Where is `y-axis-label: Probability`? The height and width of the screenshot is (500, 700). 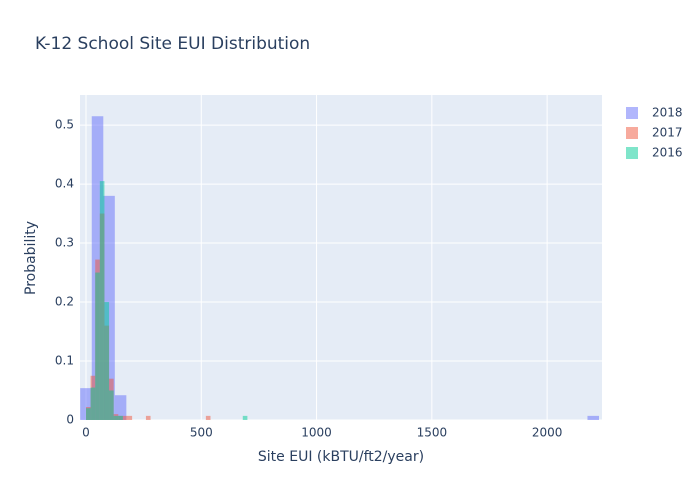
y-axis-label: Probability is located at coordinates (31, 258).